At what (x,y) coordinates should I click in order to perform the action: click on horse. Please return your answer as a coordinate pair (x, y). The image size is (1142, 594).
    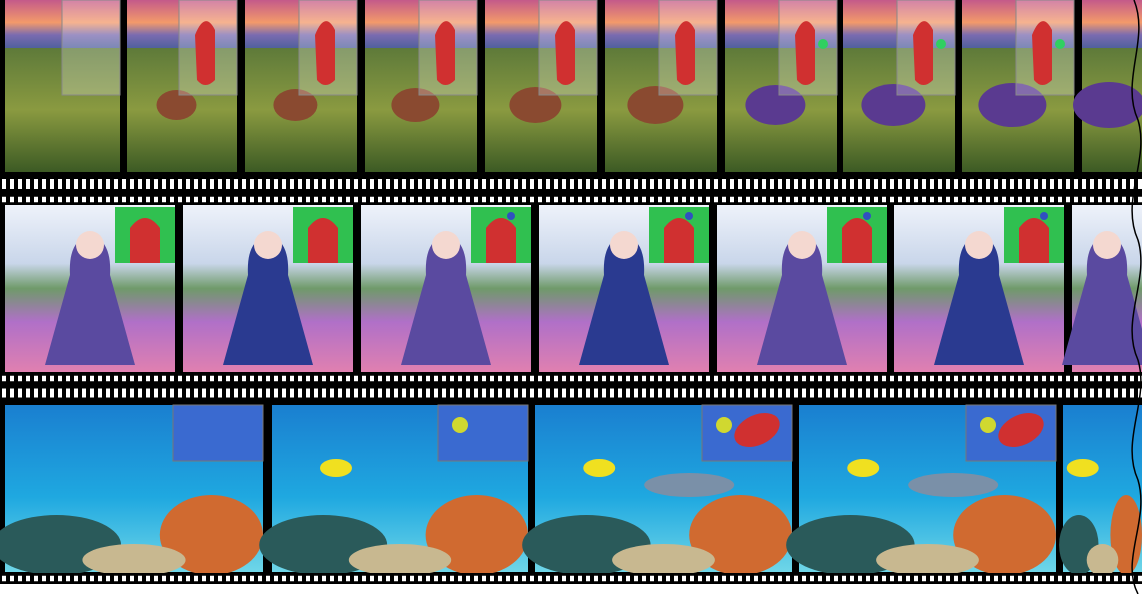
    Looking at the image, I should click on (1012, 105).